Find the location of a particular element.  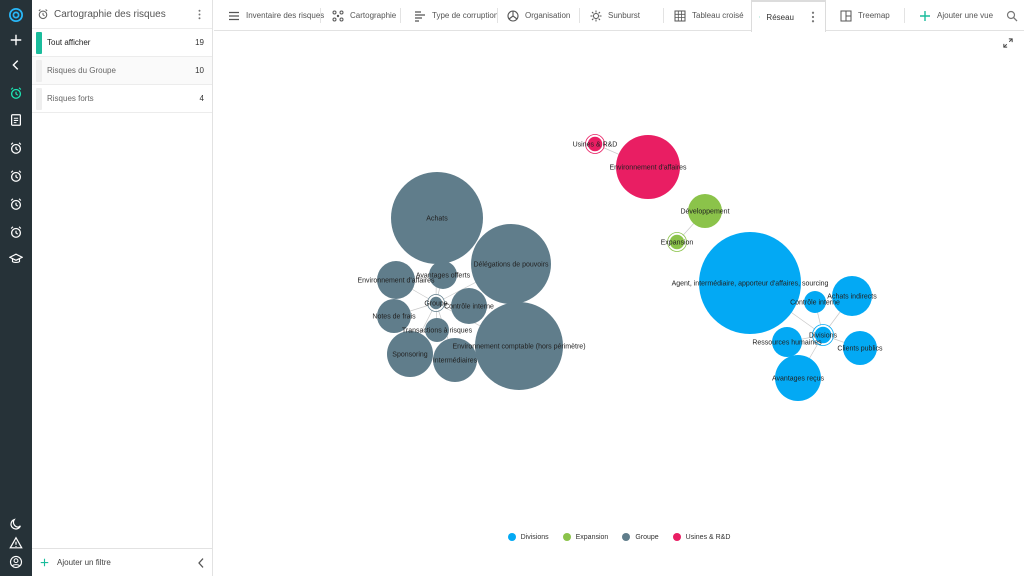

tab-label: Réseau is located at coordinates (780, 17).